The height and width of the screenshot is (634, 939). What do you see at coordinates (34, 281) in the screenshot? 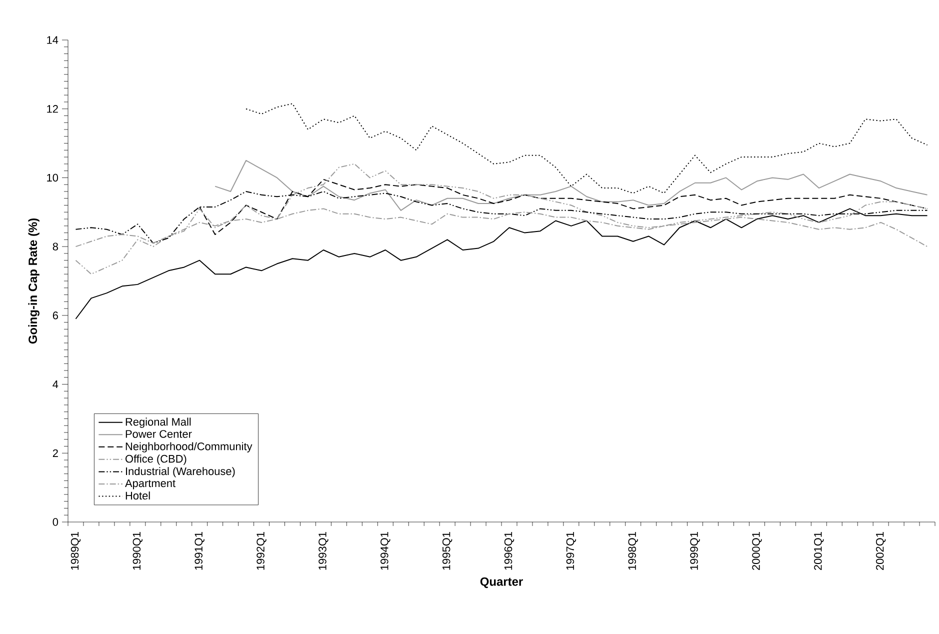
I see `y-axis-title: Going-in Cap Rate (%)` at bounding box center [34, 281].